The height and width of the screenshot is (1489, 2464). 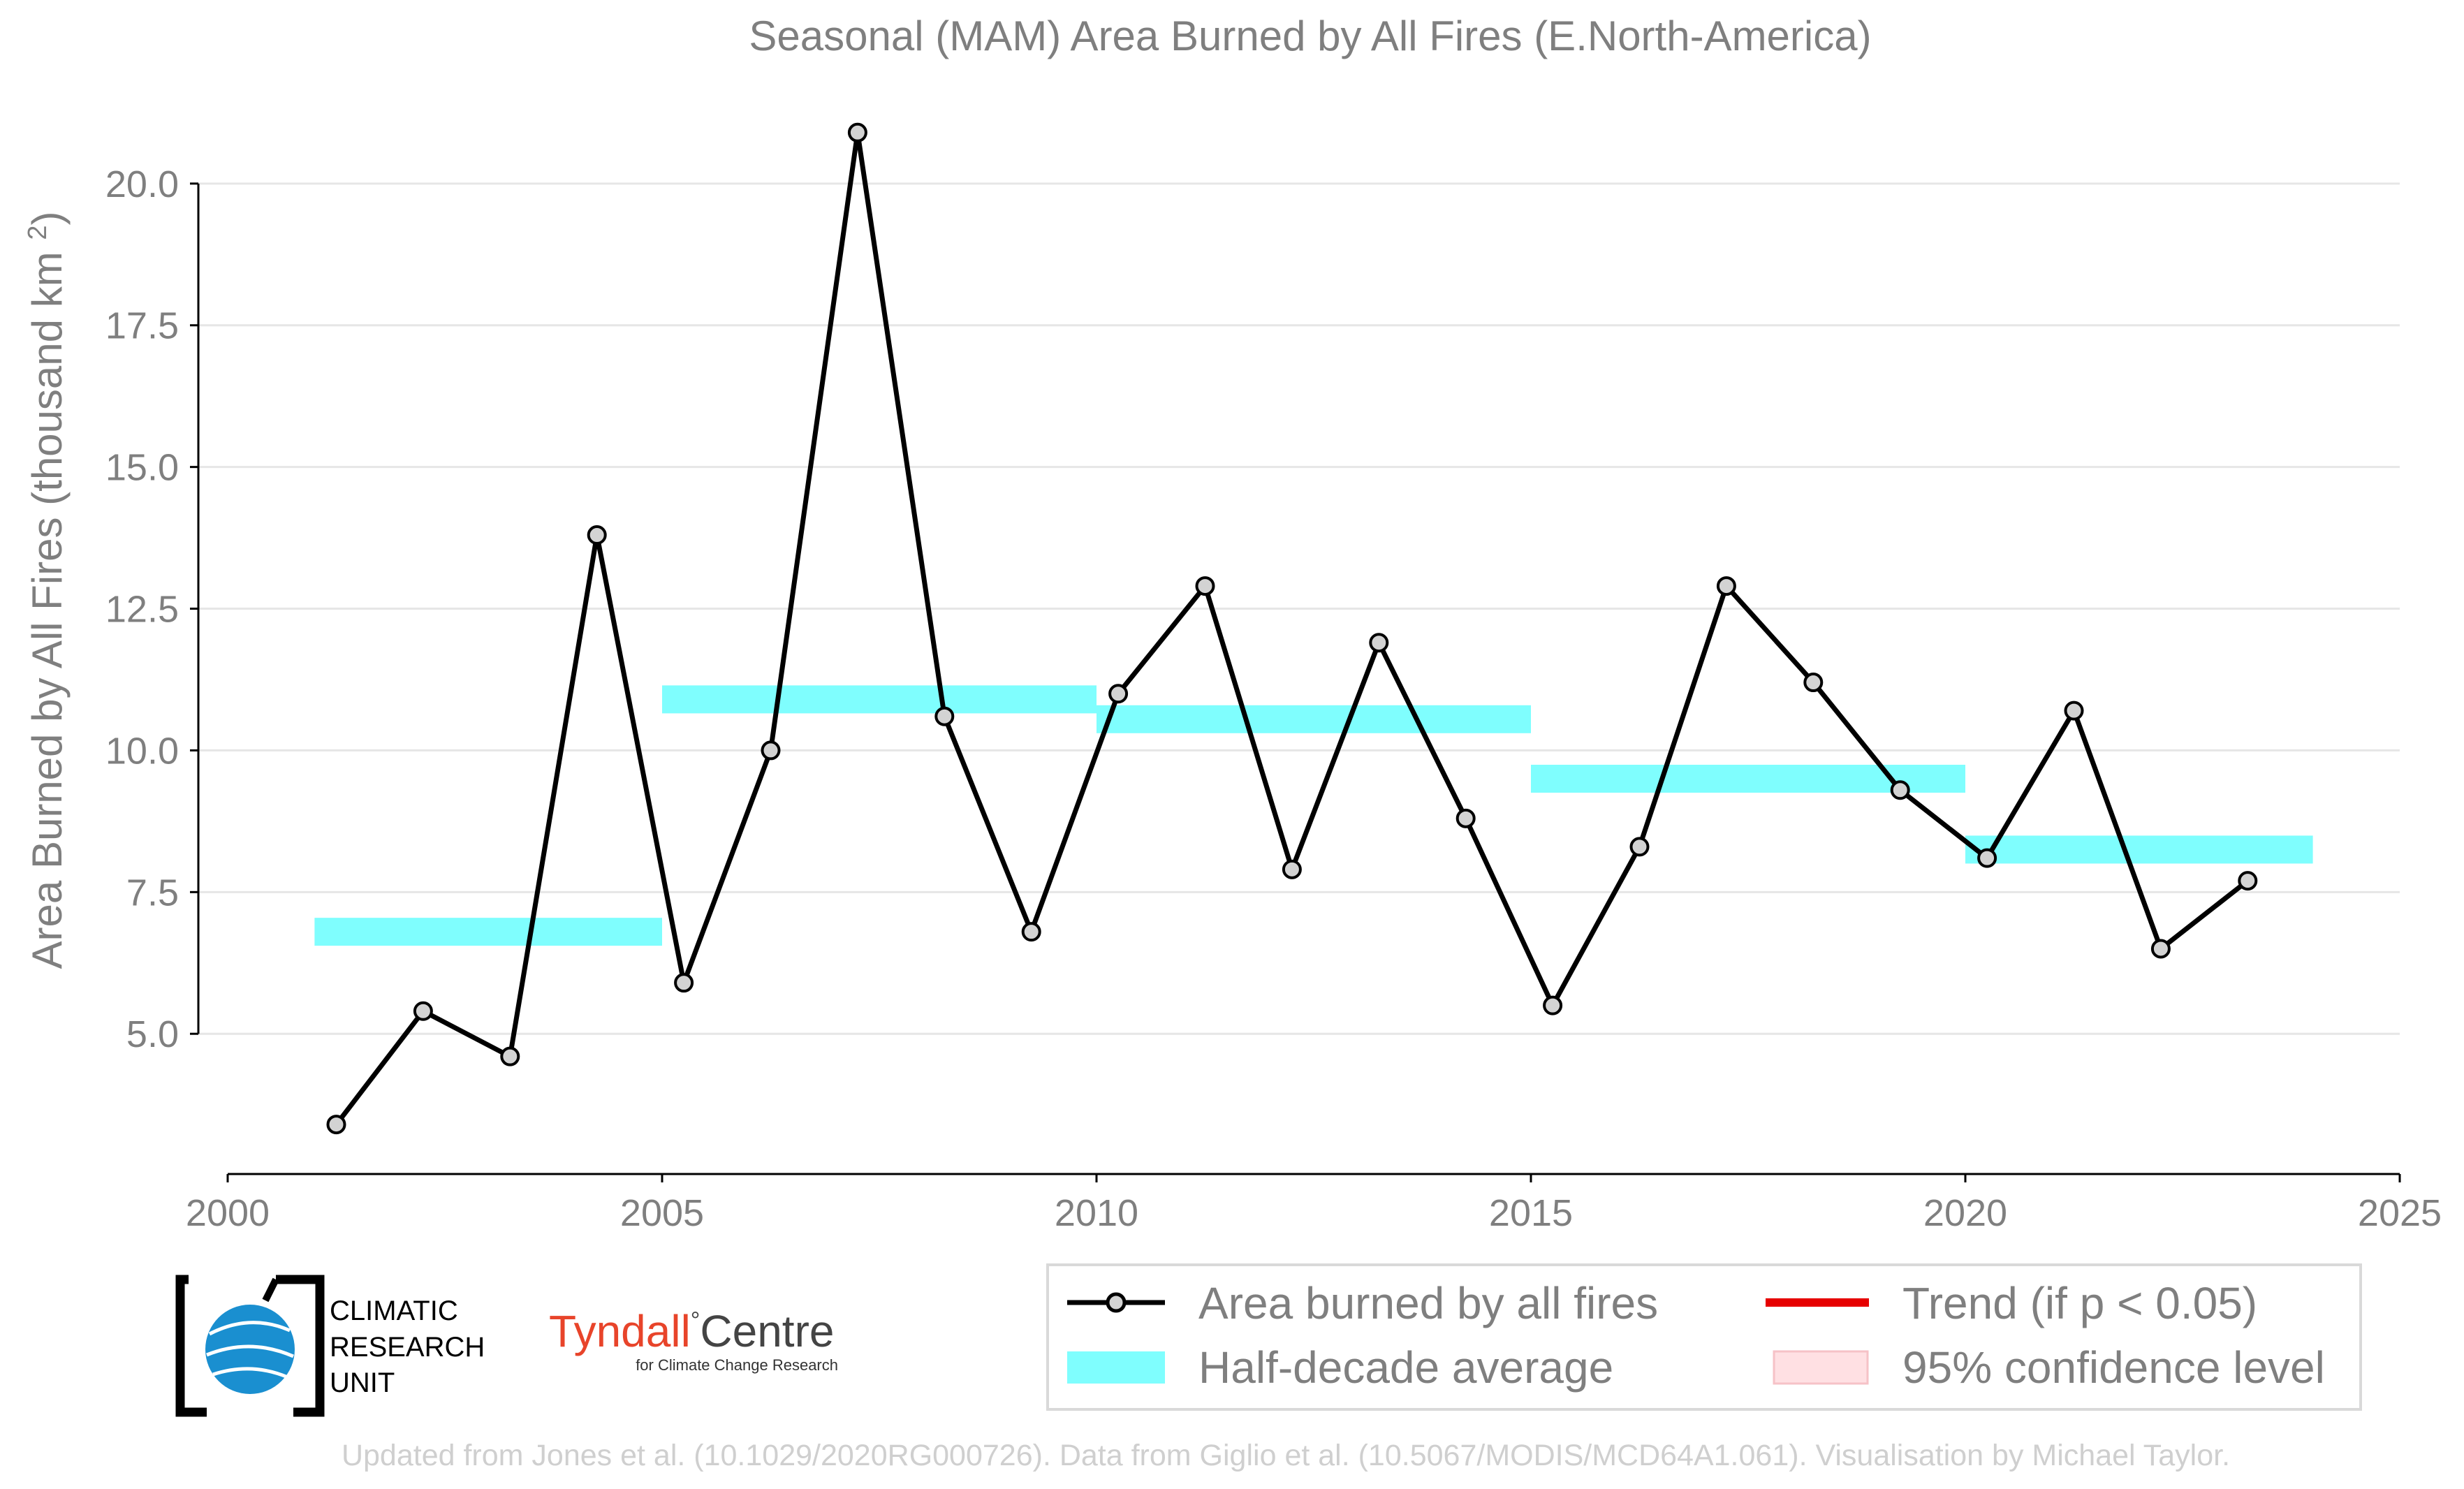 What do you see at coordinates (142, 610) in the screenshot?
I see `y-tick-label: 12.5` at bounding box center [142, 610].